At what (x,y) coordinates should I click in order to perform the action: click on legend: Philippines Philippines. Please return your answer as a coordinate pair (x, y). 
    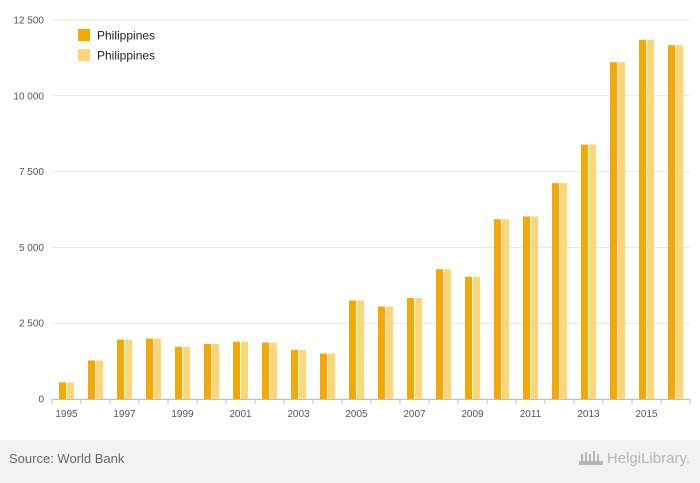
    Looking at the image, I should click on (116, 46).